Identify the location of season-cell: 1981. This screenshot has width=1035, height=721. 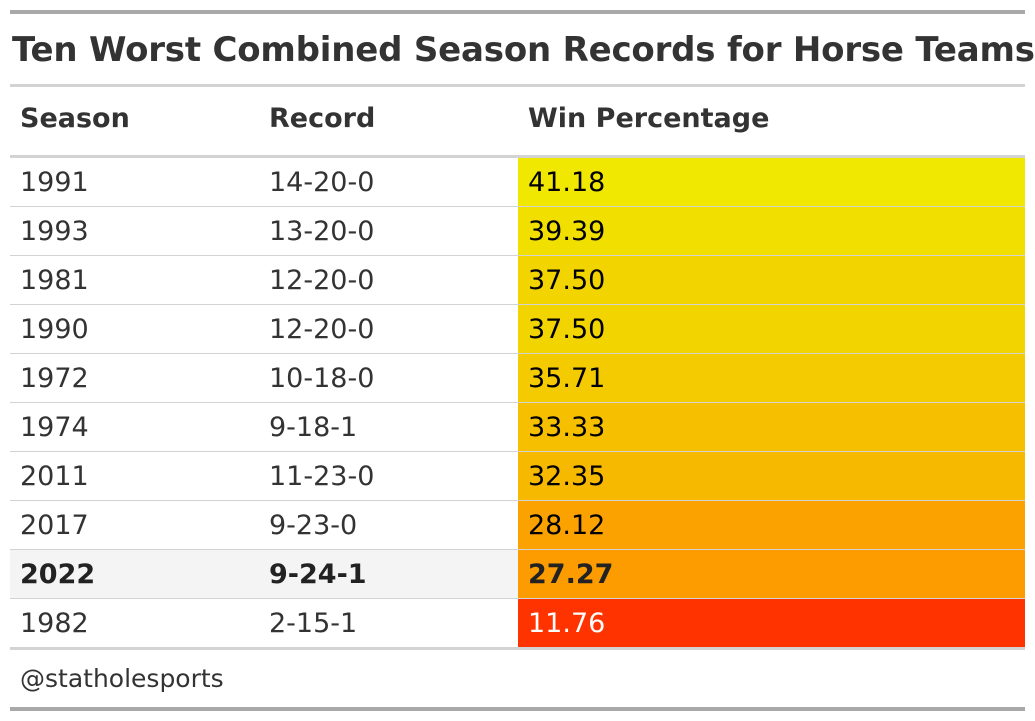
(54, 280).